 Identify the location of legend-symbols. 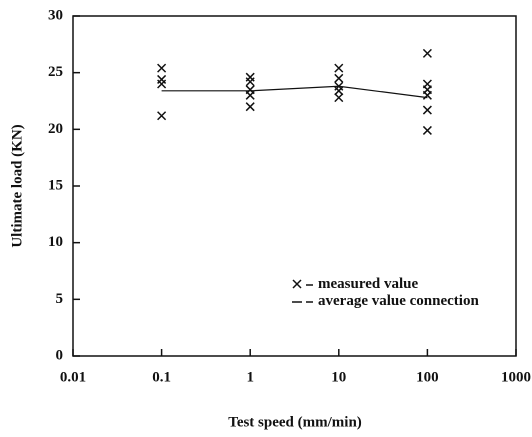
(302, 291).